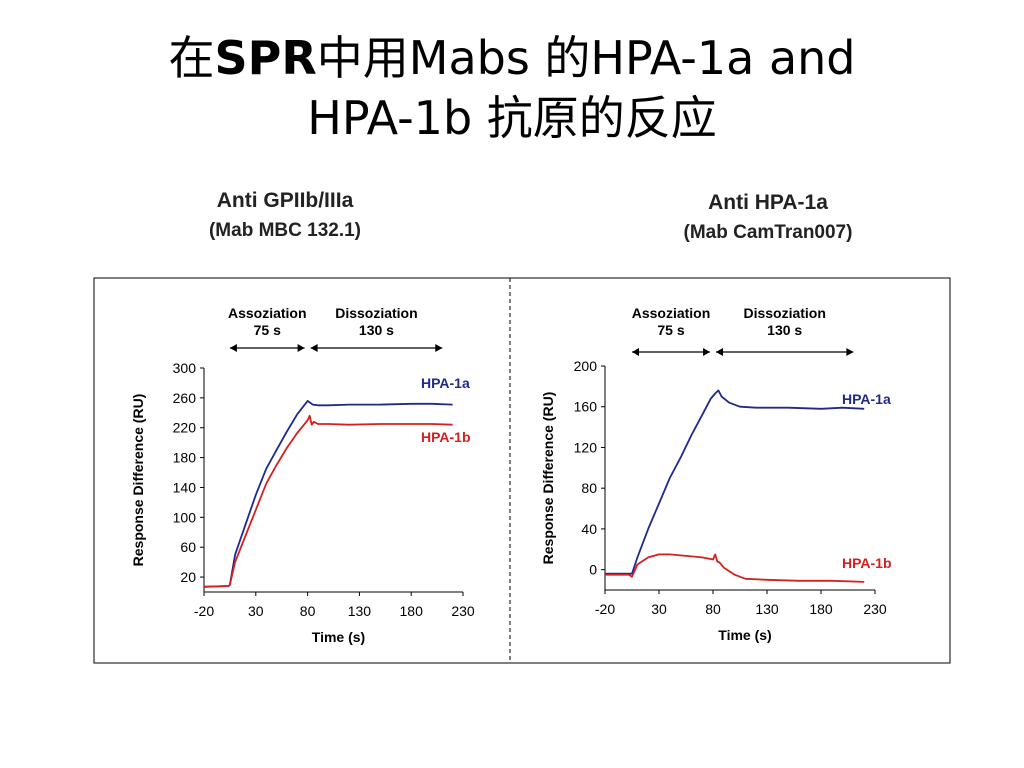 This screenshot has width=1024, height=768. Describe the element at coordinates (285, 216) in the screenshot. I see `left-chart-heading: Anti GPIIb/IIIa (Mab MBC 132.1)` at that location.